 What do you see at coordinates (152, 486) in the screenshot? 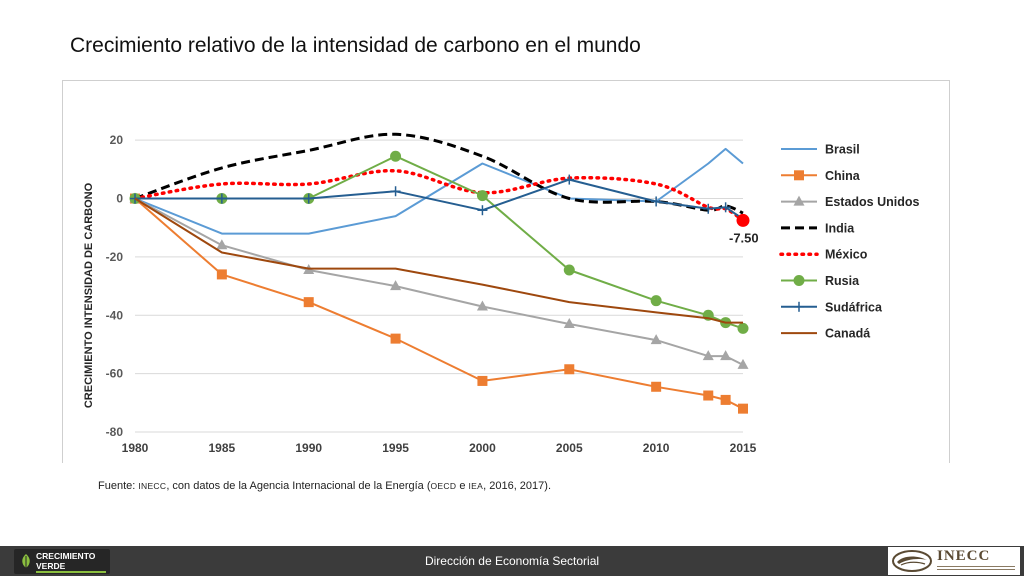
I see `source-org-inecc: INECC` at bounding box center [152, 486].